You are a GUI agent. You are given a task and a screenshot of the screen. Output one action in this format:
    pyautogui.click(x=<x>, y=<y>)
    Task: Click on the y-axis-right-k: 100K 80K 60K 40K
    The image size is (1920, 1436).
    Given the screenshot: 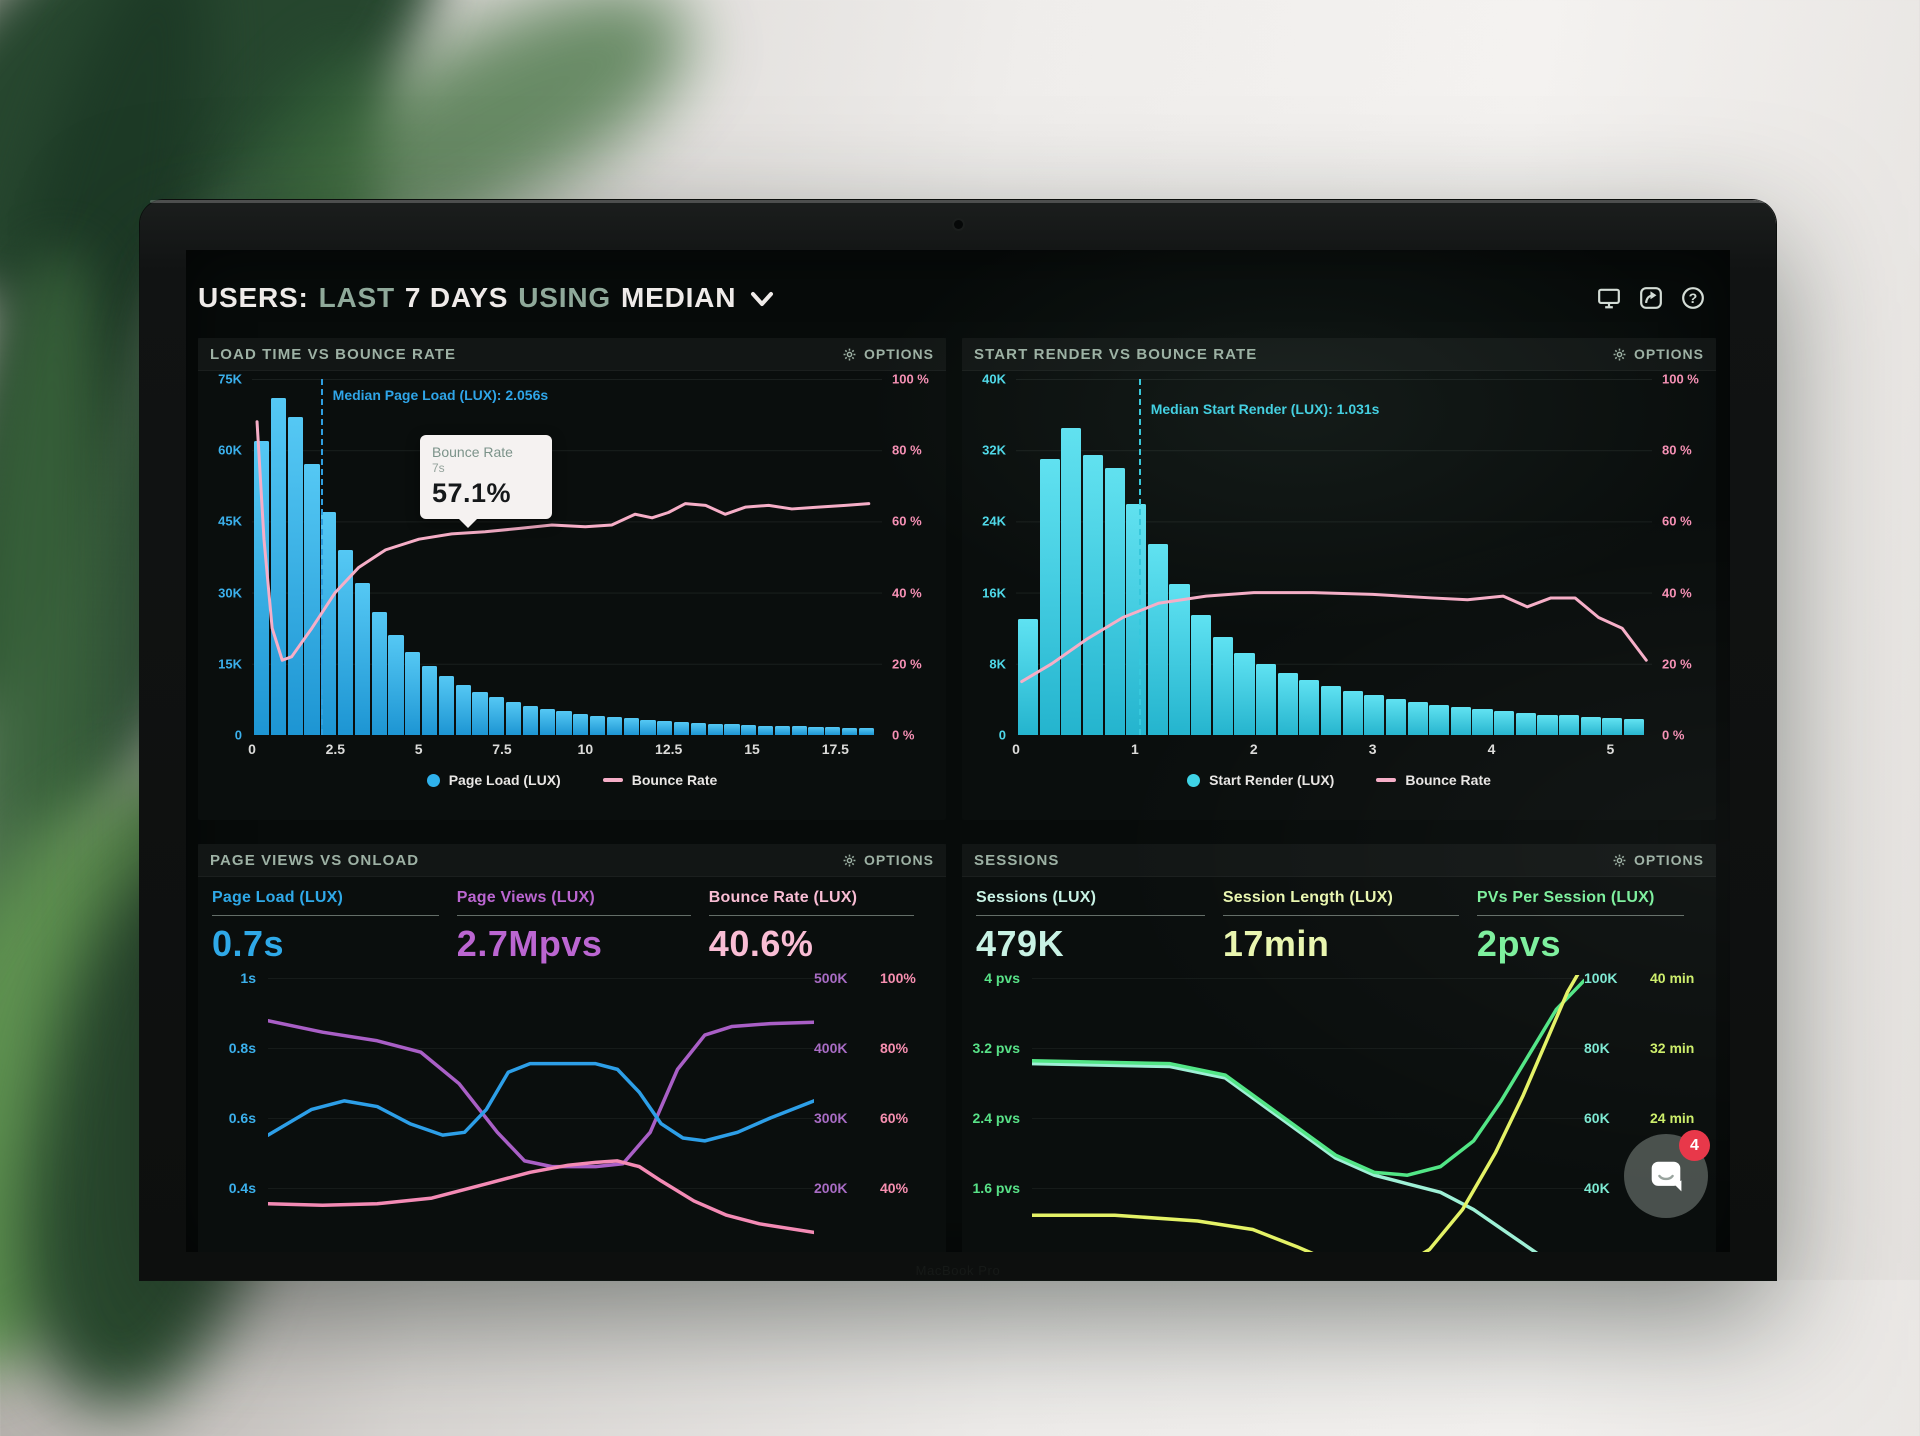 What is the action you would take?
    pyautogui.click(x=1617, y=1111)
    